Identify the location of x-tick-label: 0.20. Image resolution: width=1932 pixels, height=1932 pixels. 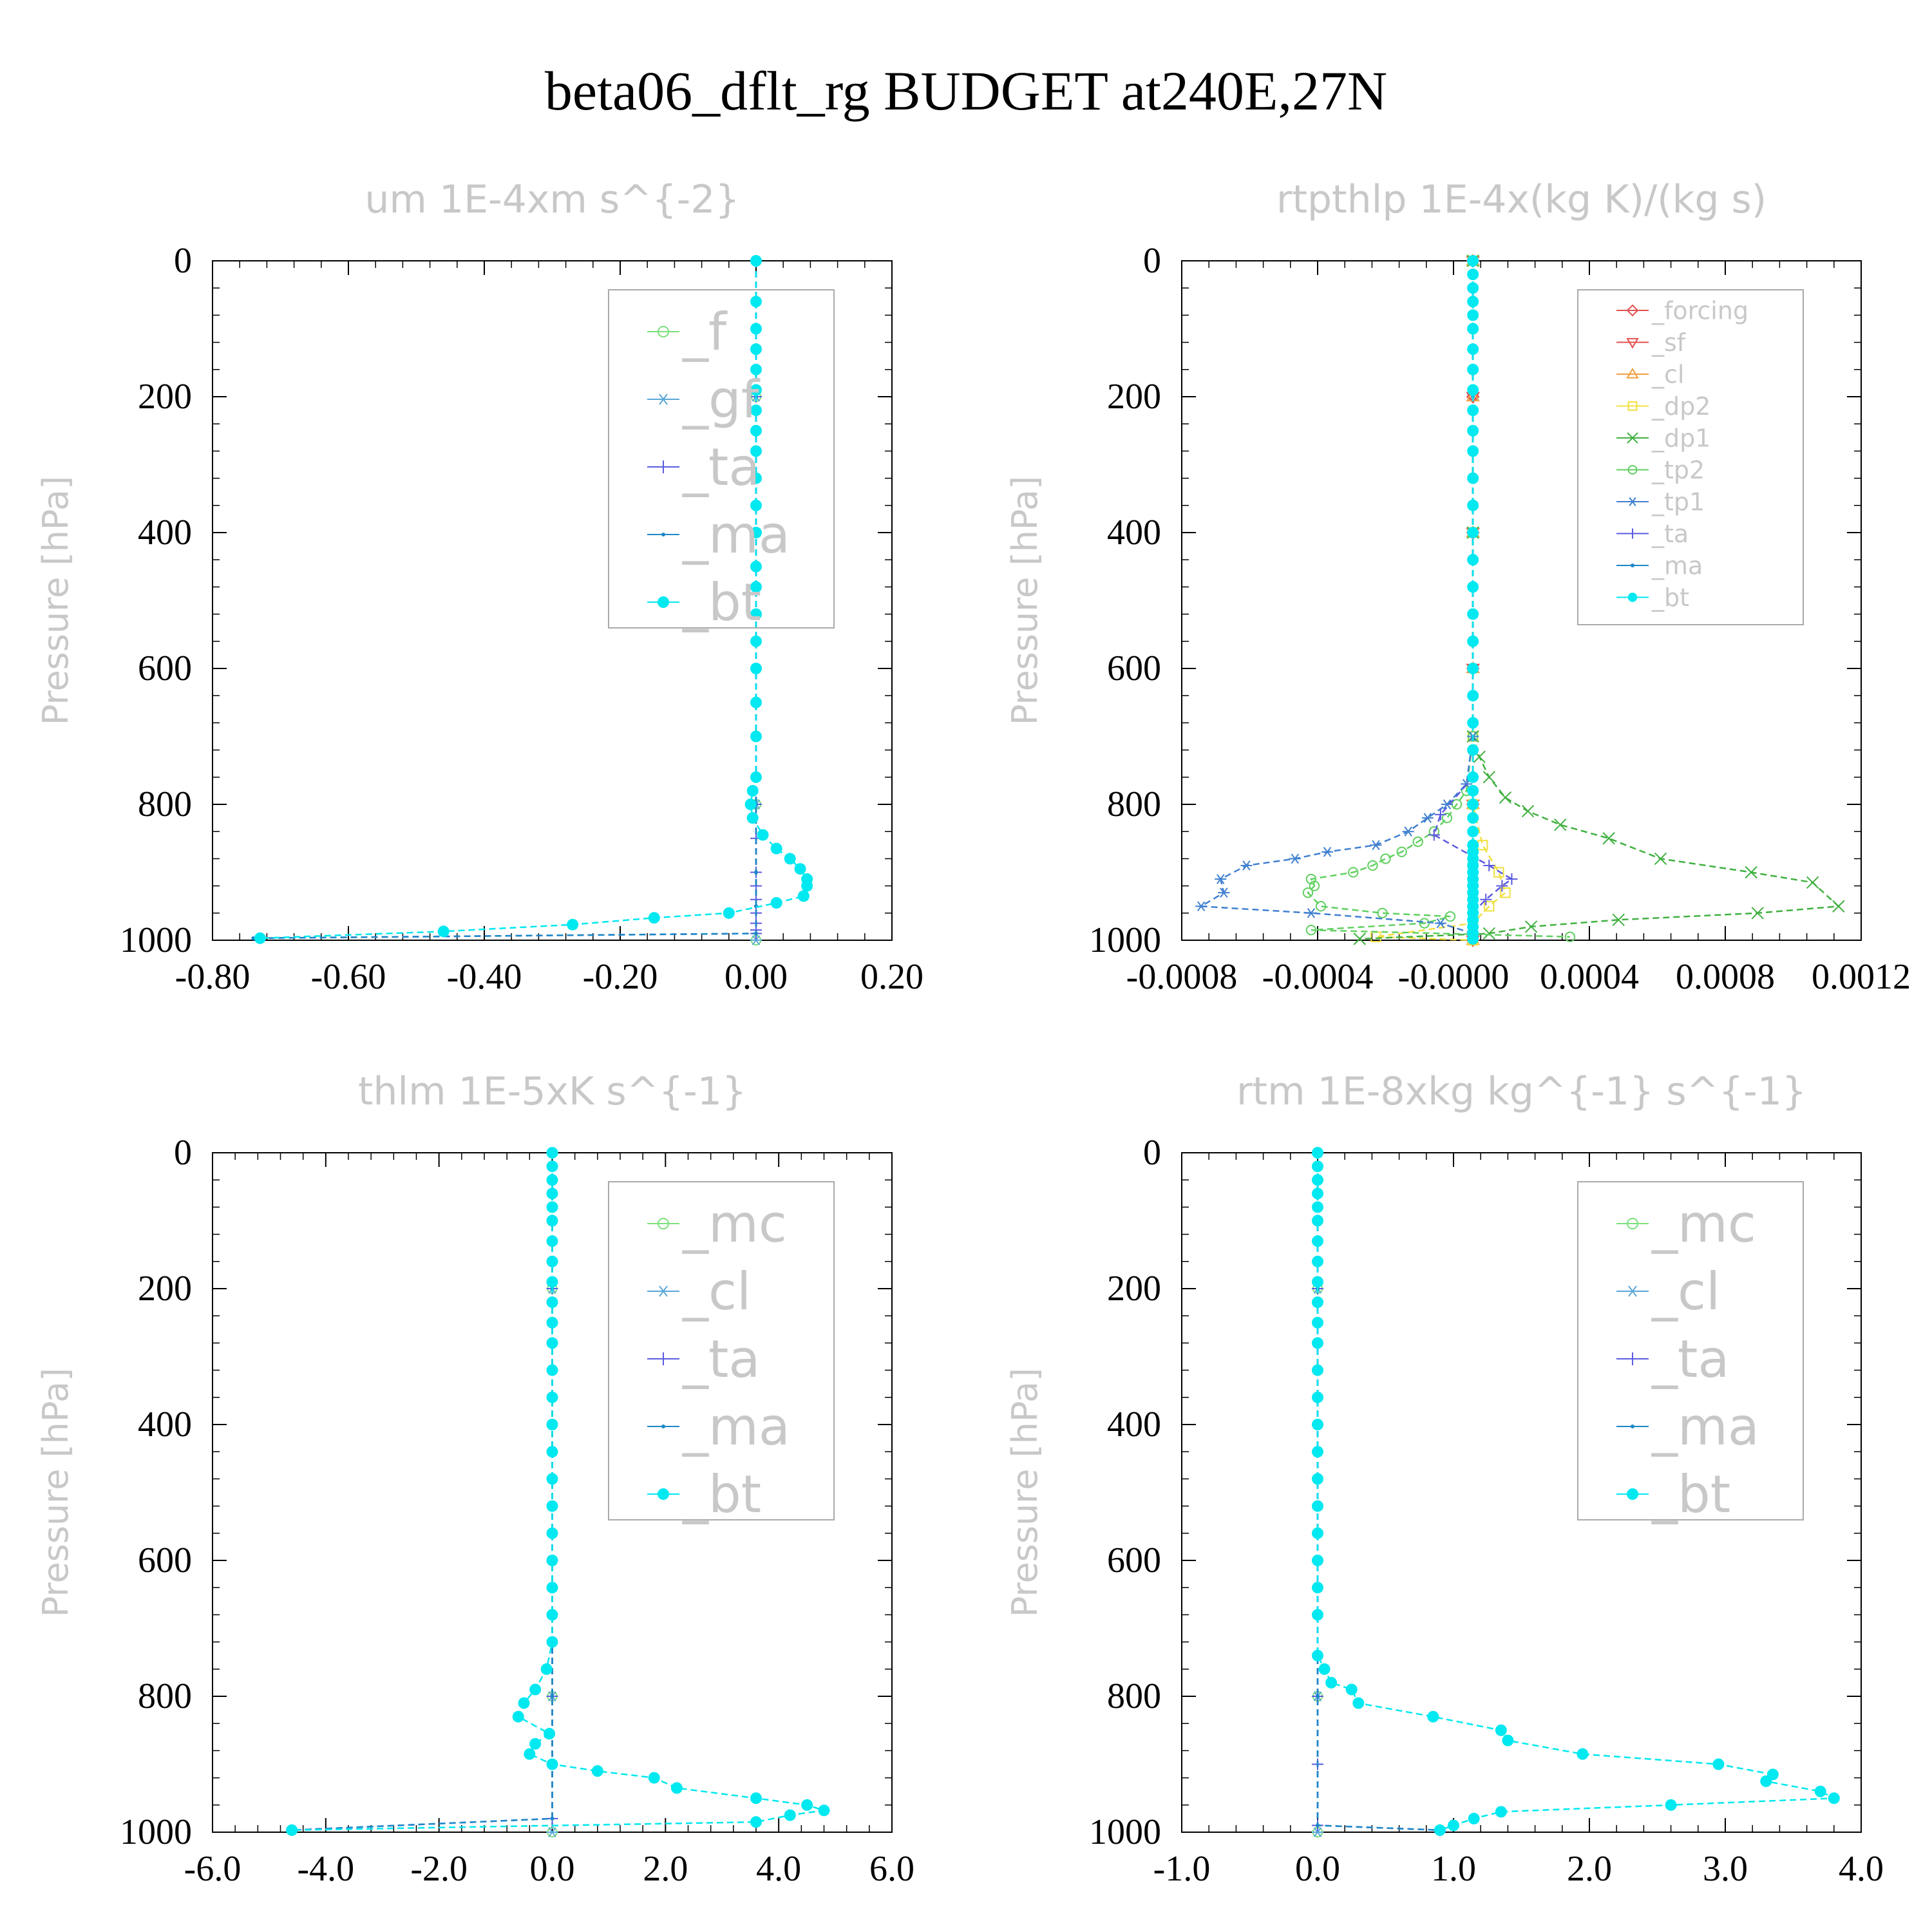
(891, 977).